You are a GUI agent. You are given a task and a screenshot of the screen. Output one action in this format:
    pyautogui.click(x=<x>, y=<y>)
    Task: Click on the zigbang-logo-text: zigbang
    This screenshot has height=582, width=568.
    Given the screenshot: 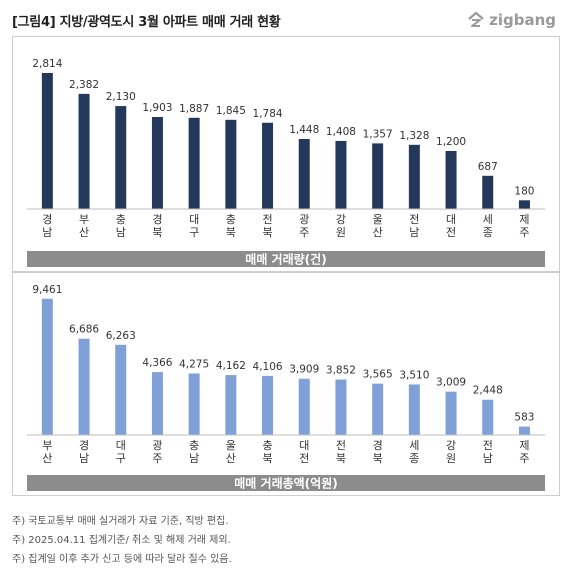 What is the action you would take?
    pyautogui.click(x=522, y=20)
    